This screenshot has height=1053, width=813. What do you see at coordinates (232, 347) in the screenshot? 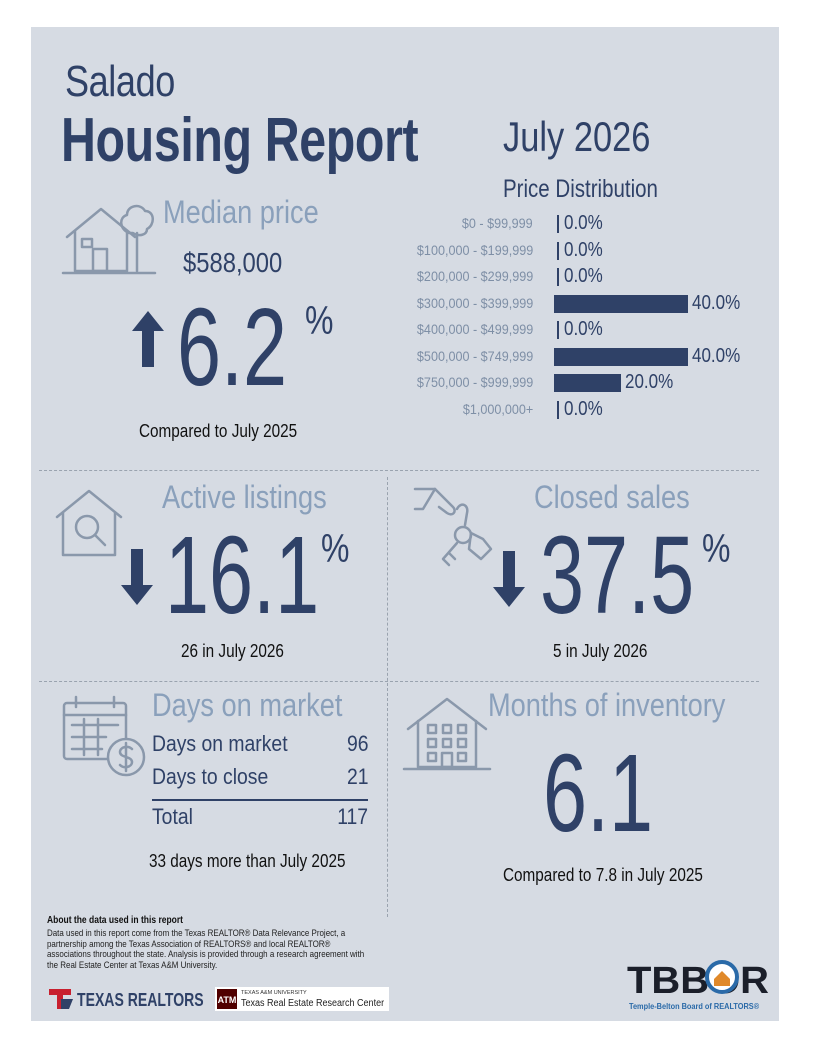
I see `median-price-change: 6.2` at bounding box center [232, 347].